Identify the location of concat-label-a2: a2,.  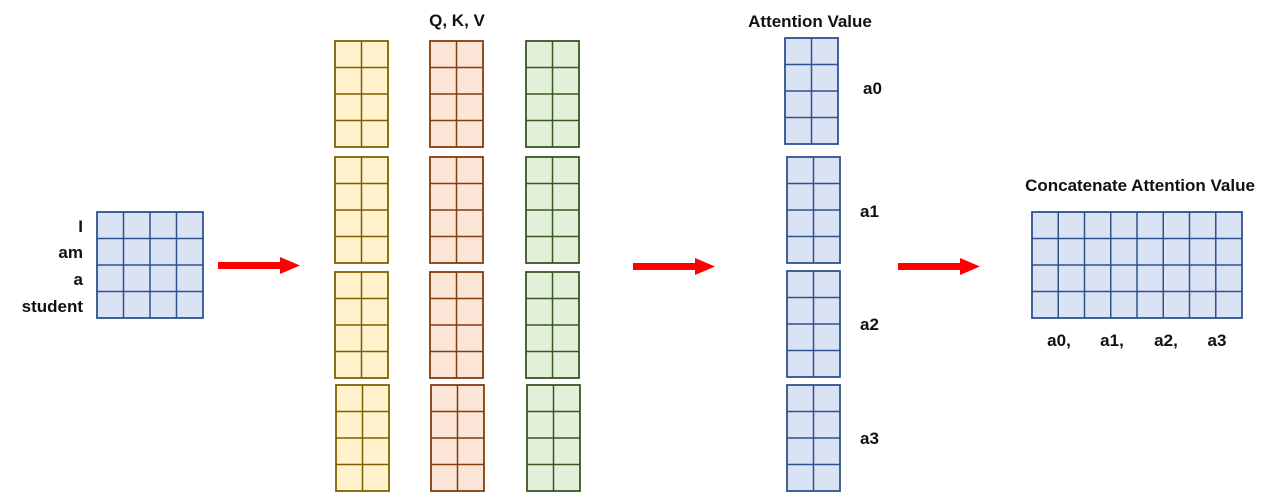
(1166, 340).